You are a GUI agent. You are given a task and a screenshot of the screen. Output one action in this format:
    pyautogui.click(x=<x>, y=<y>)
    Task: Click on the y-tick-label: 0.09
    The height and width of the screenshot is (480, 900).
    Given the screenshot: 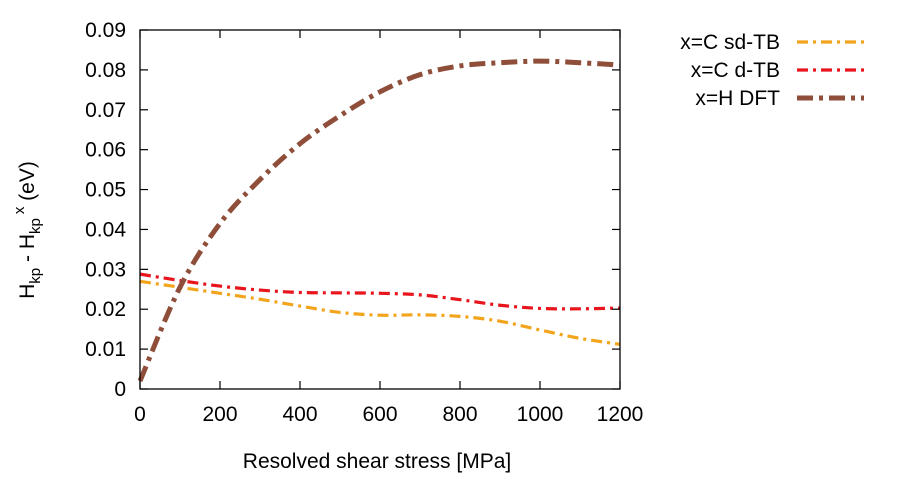 What is the action you would take?
    pyautogui.click(x=105, y=30)
    